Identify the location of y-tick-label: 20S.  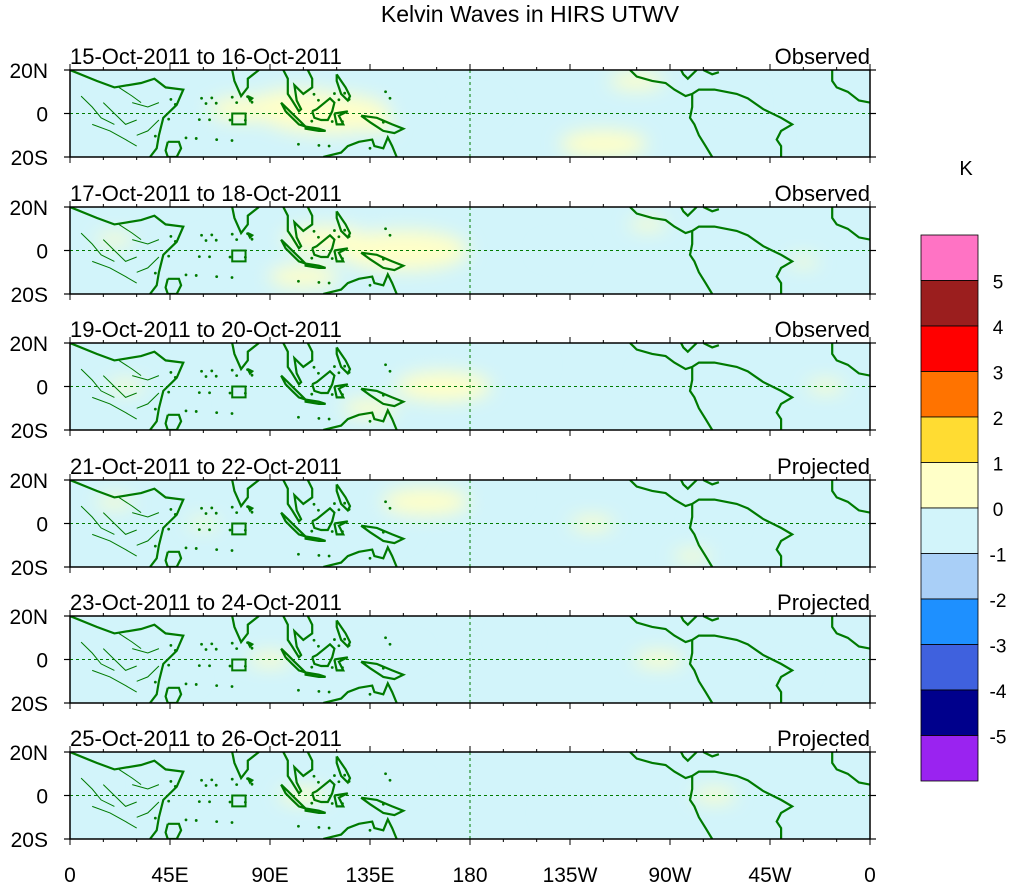
(29, 840).